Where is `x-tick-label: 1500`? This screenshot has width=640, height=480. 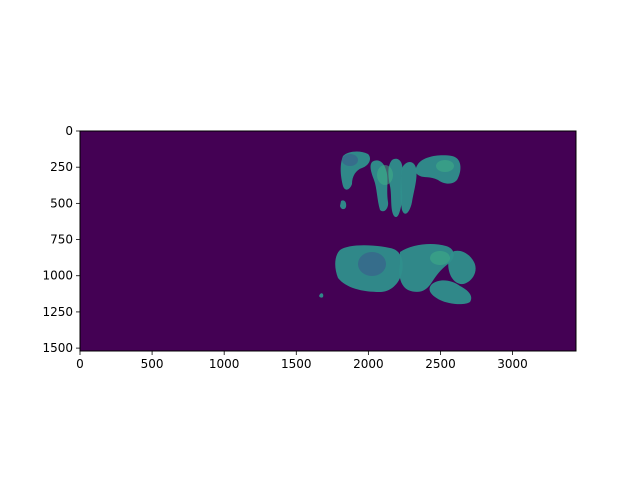
x-tick-label: 1500 is located at coordinates (296, 364).